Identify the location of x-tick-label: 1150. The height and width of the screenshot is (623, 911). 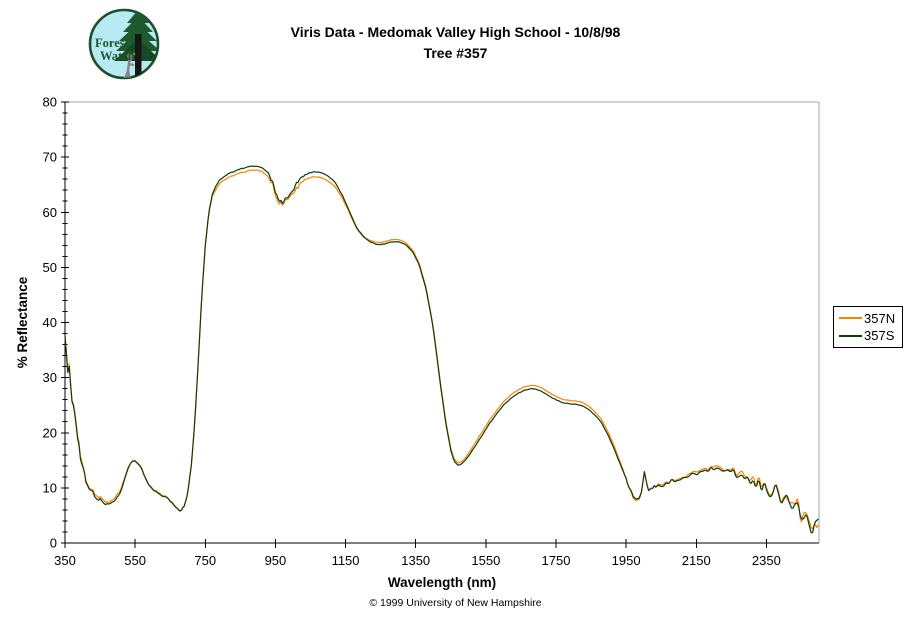
(346, 560).